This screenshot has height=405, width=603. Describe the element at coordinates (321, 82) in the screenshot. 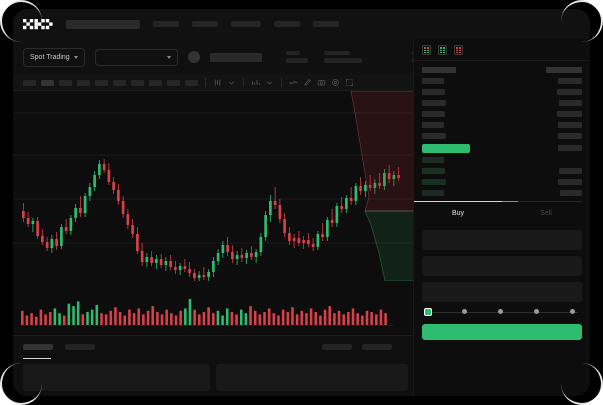

I see `camera-icon` at that location.